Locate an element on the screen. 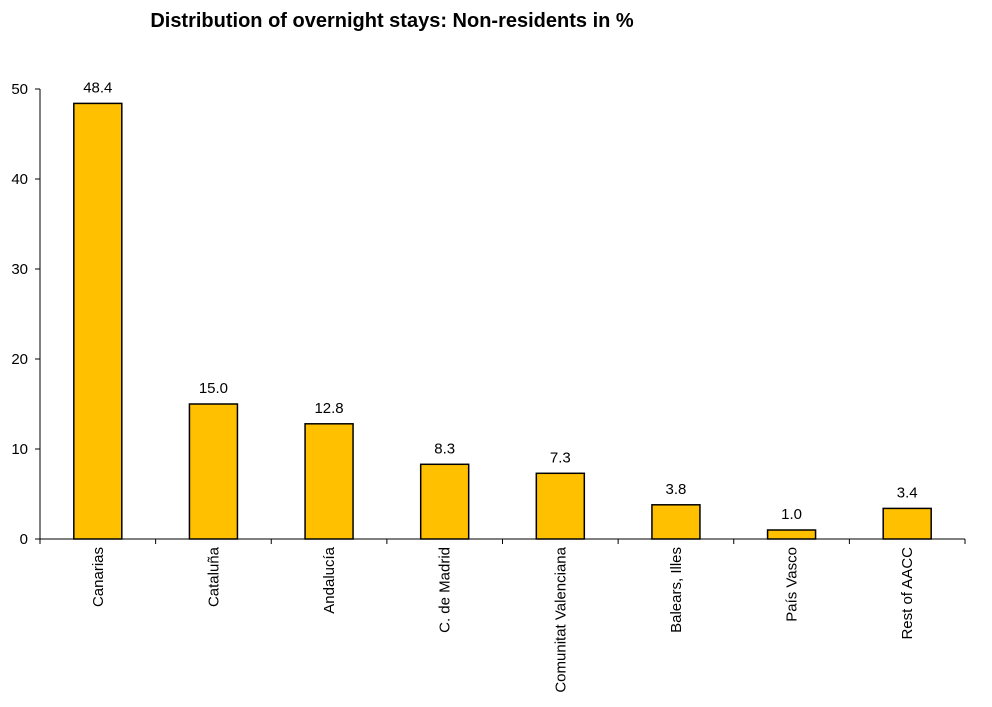 Image resolution: width=992 pixels, height=707 pixels. category-label: Canarias is located at coordinates (98, 577).